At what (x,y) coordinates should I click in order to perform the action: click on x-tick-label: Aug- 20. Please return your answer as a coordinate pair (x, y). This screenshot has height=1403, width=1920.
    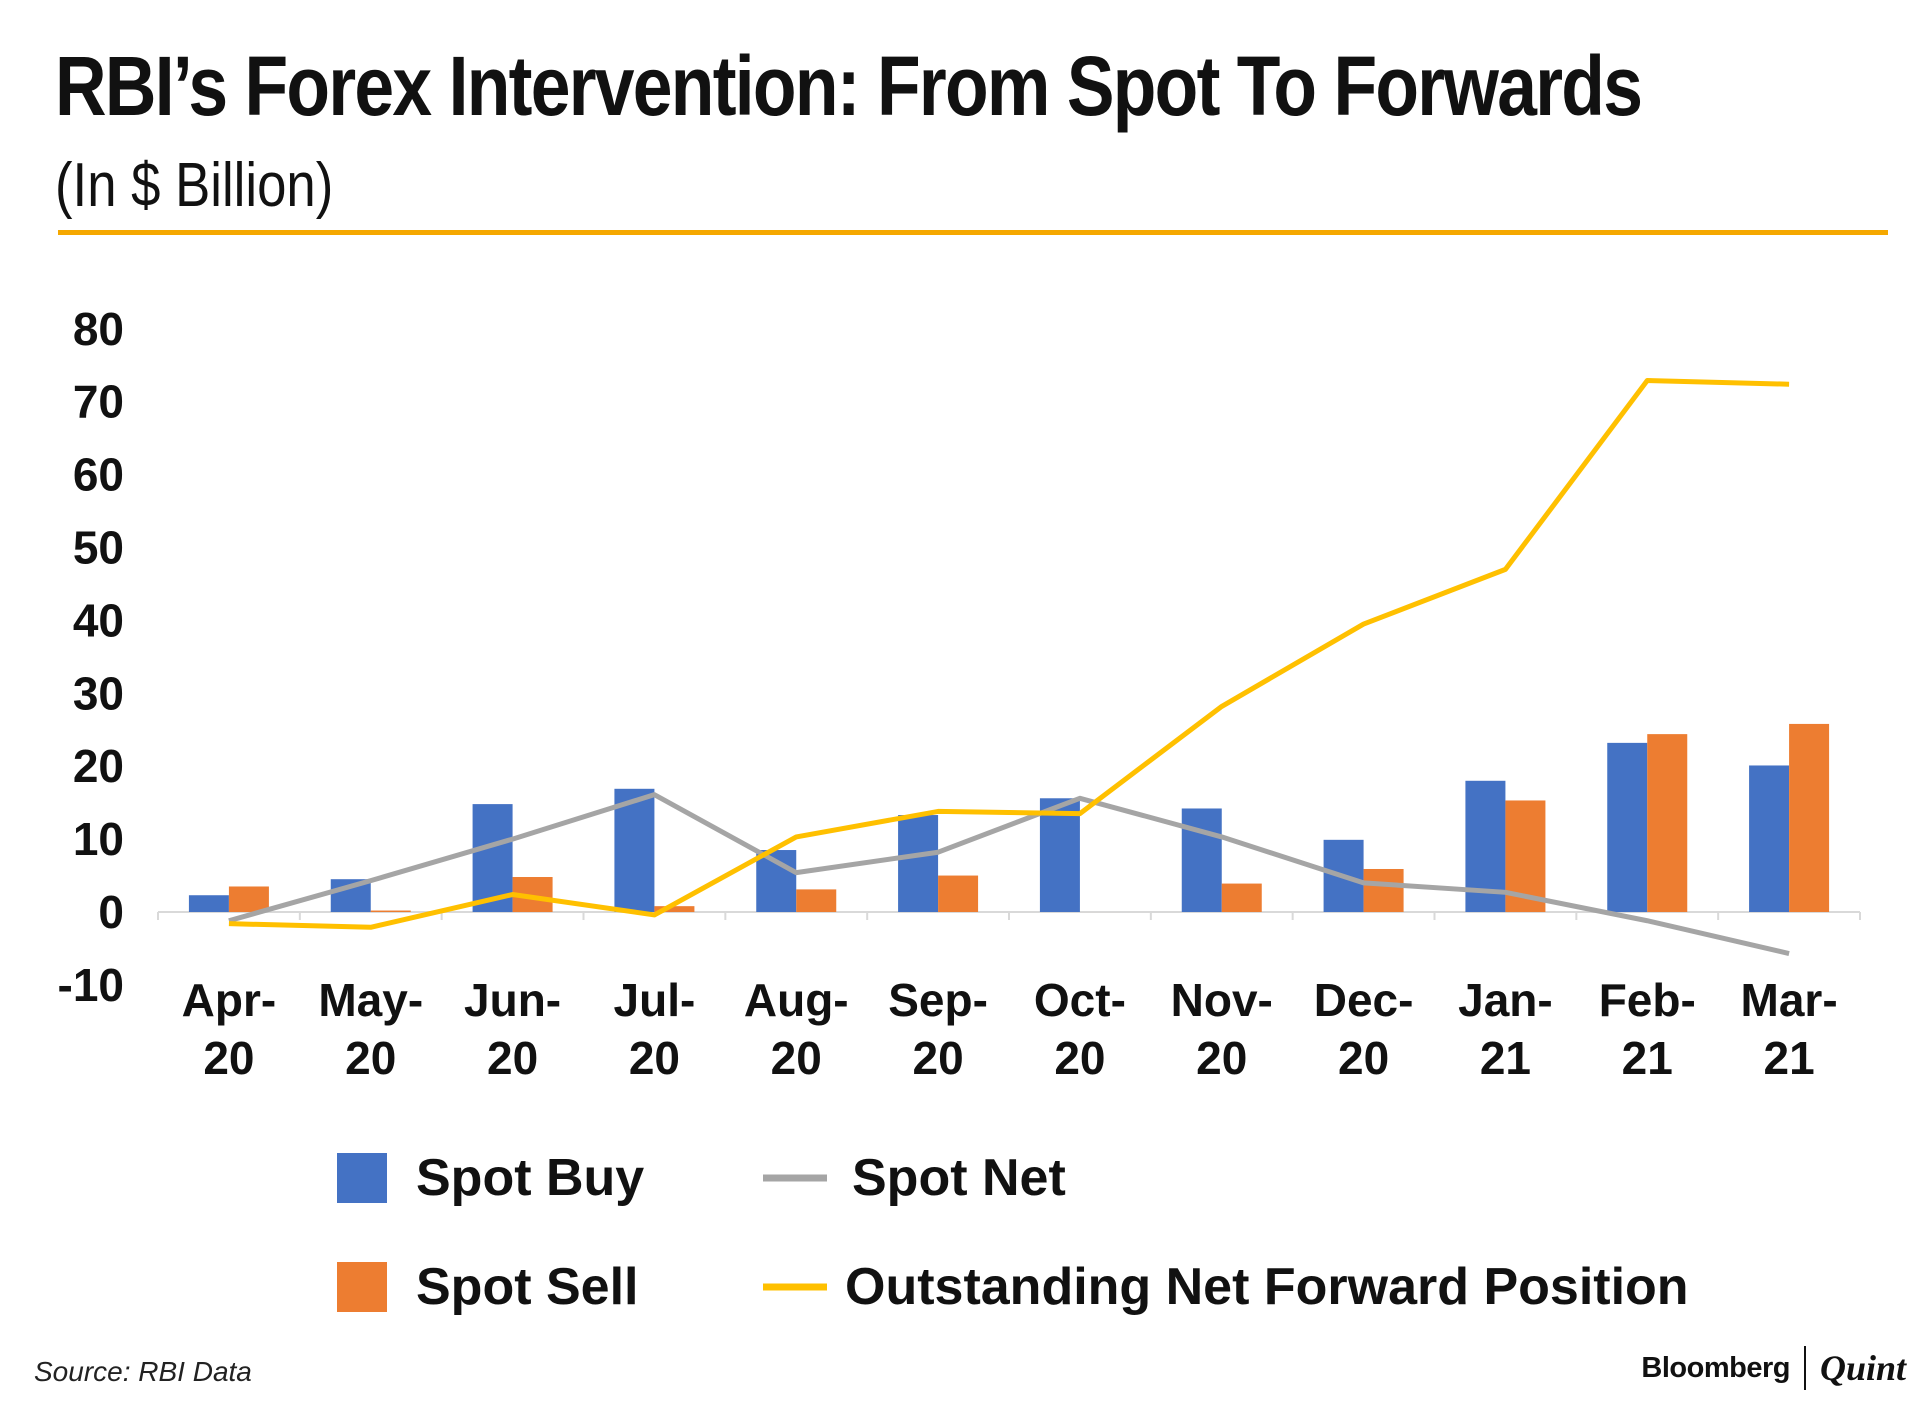
    Looking at the image, I should click on (796, 1029).